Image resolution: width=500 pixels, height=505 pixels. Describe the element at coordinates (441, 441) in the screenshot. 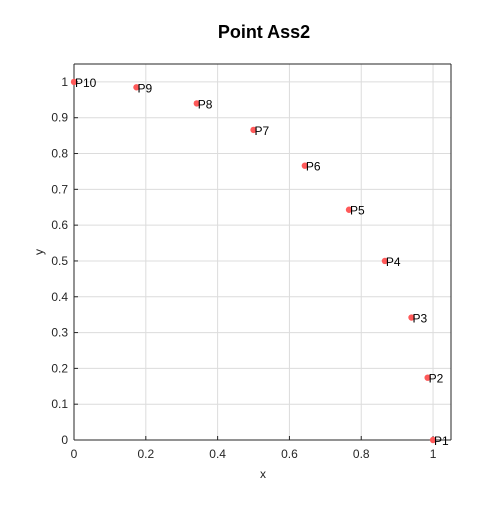

I see `point-label-p1: P1` at that location.